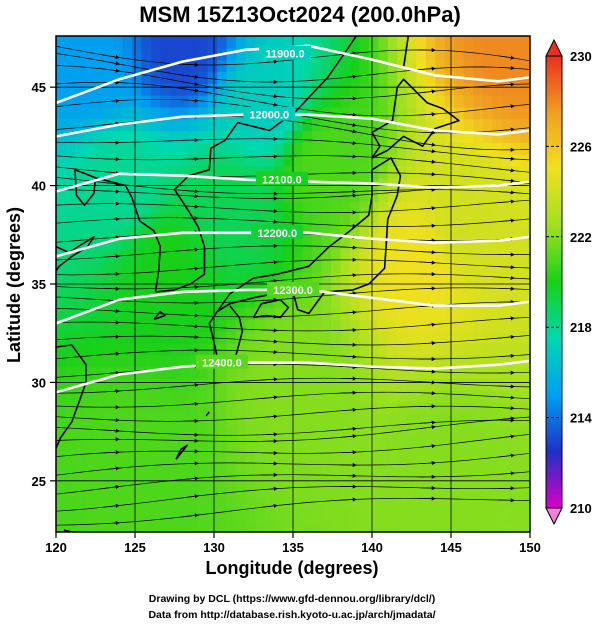 The image size is (599, 625). What do you see at coordinates (300, 14) in the screenshot?
I see `chart-title: MSM 15Z13Oct2024 (200.0hPa)` at bounding box center [300, 14].